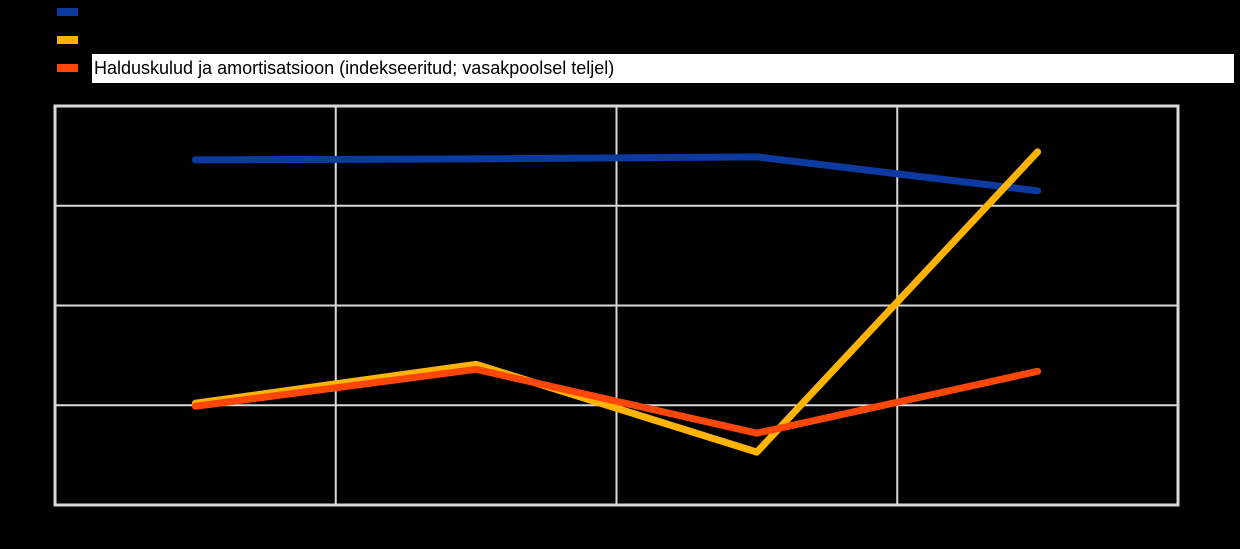  I want to click on legend-swatch-series3, so click(67, 68).